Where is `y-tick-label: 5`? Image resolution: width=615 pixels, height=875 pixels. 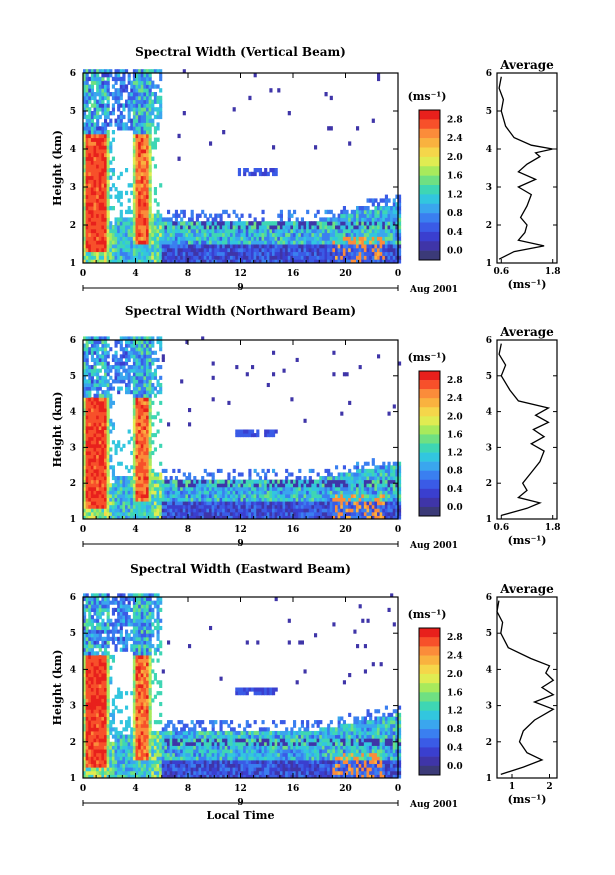 y-tick-label: 5 is located at coordinates (73, 377).